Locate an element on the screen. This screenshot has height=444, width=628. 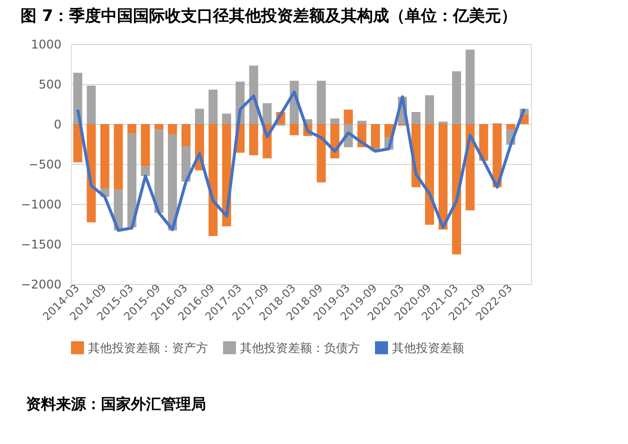
y-tick-label: −1500 is located at coordinates (41, 245).